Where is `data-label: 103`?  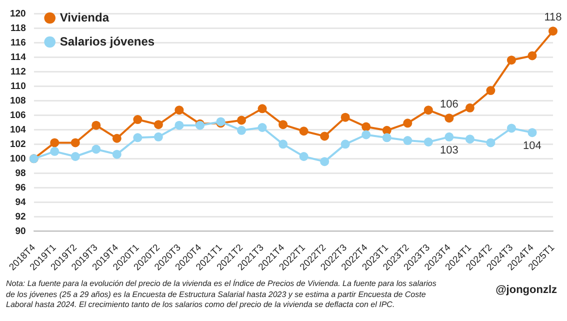 data-label: 103 is located at coordinates (449, 150).